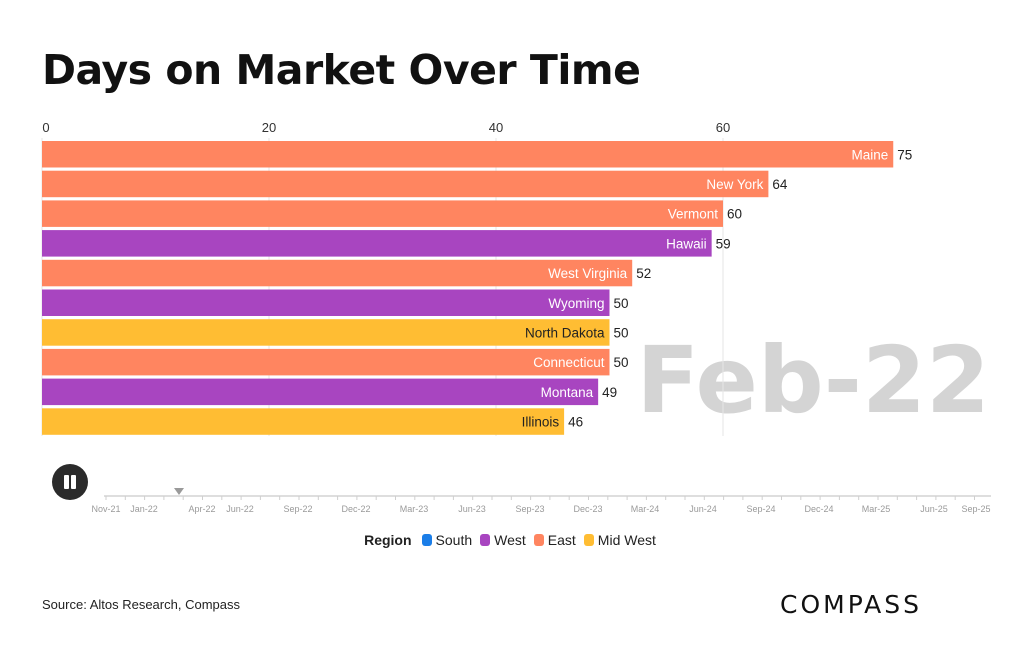 The height and width of the screenshot is (650, 1020). I want to click on bar-value-label: 64, so click(780, 184).